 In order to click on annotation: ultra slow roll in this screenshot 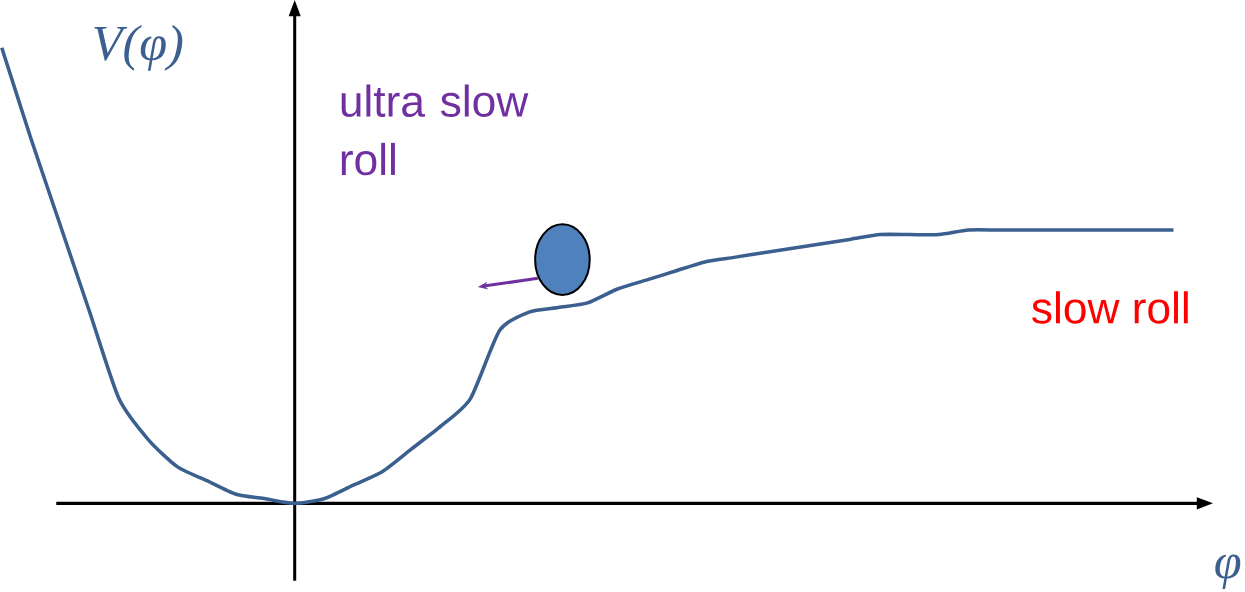, I will do `click(435, 130)`.